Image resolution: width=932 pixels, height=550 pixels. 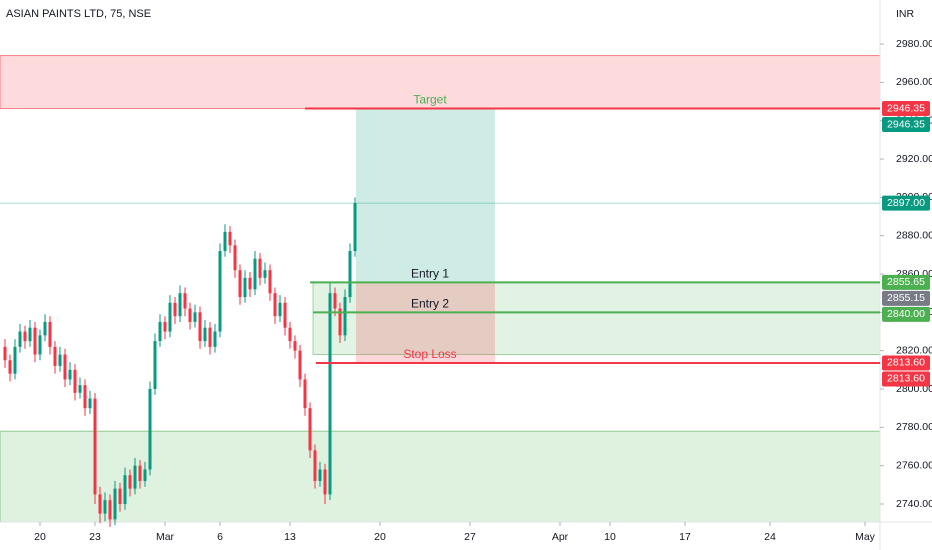 I want to click on price-tag-label: 2813.60, so click(x=906, y=363).